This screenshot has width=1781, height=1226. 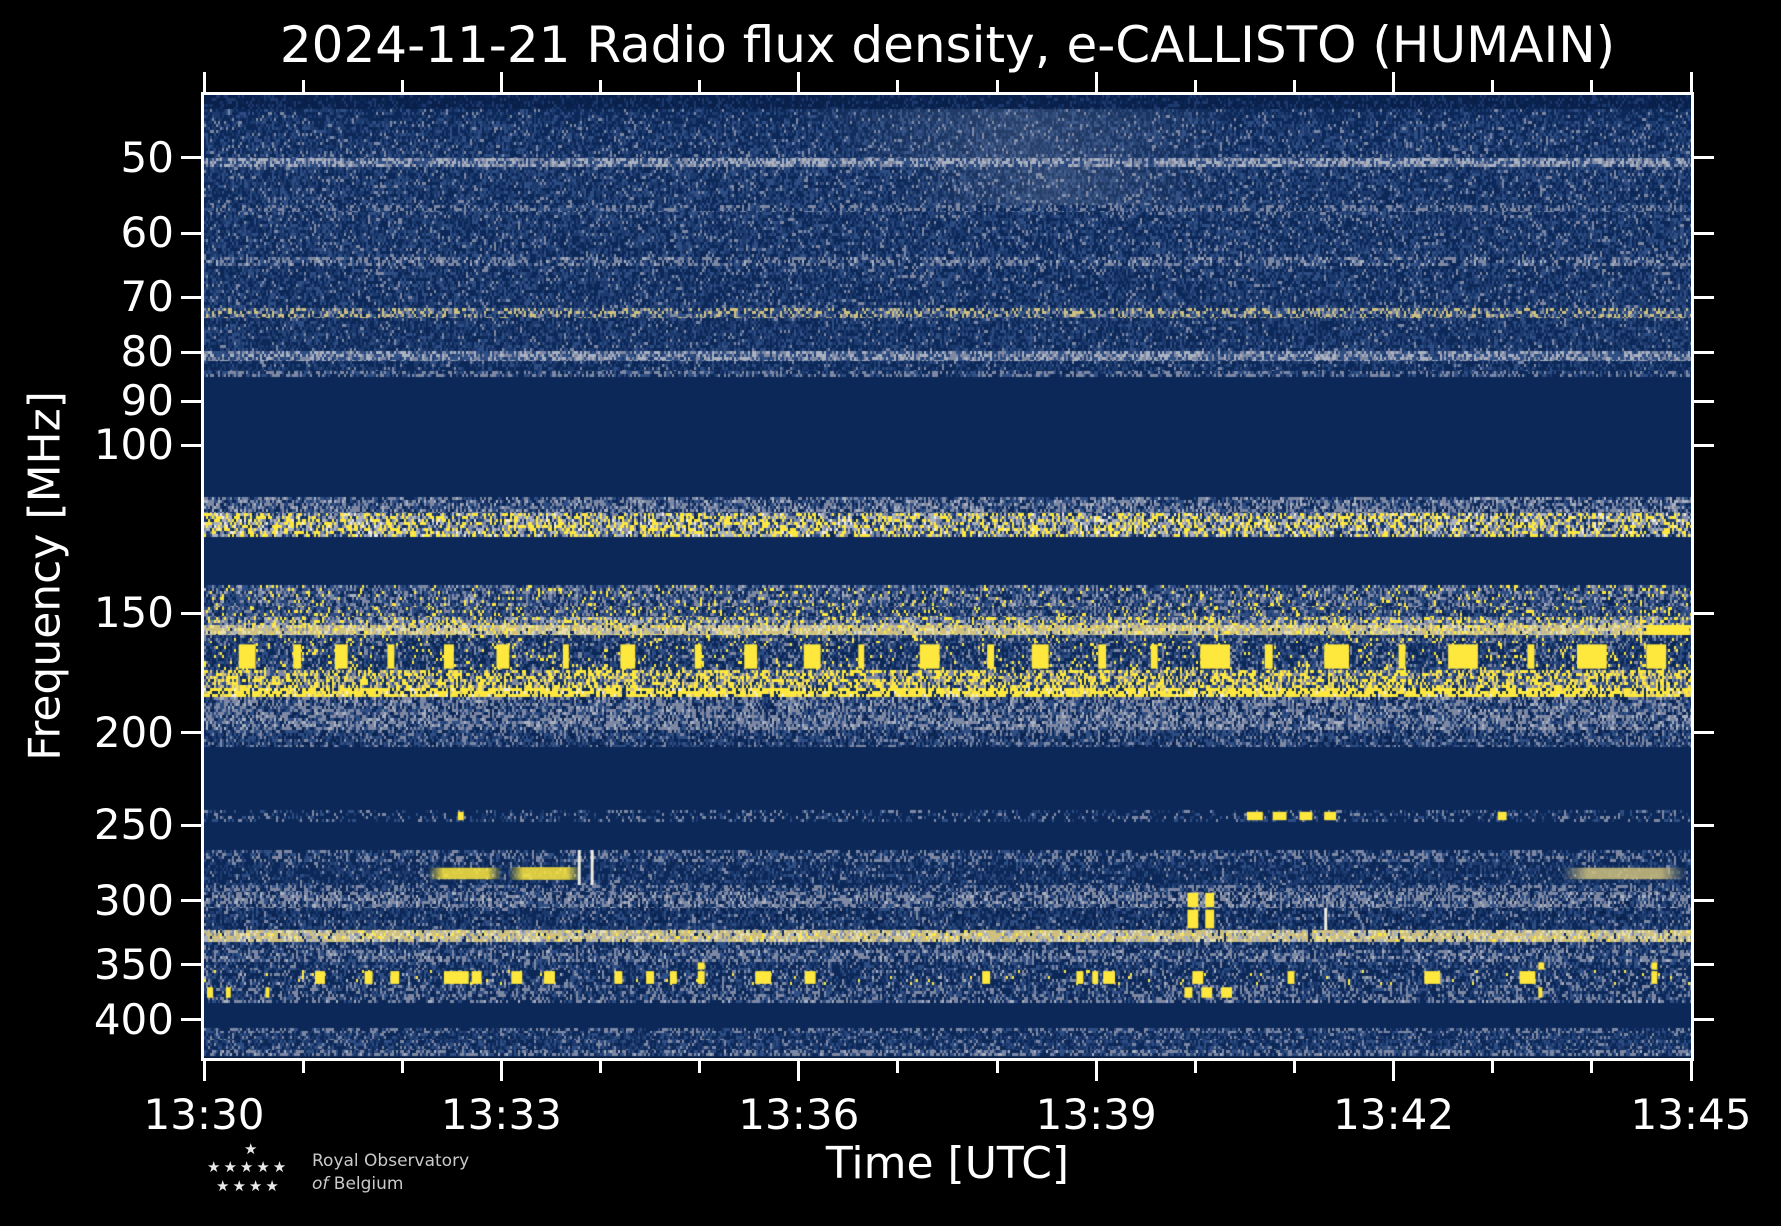 I want to click on rob-logo-text: Royal Observatory of Belgium, so click(x=390, y=1173).